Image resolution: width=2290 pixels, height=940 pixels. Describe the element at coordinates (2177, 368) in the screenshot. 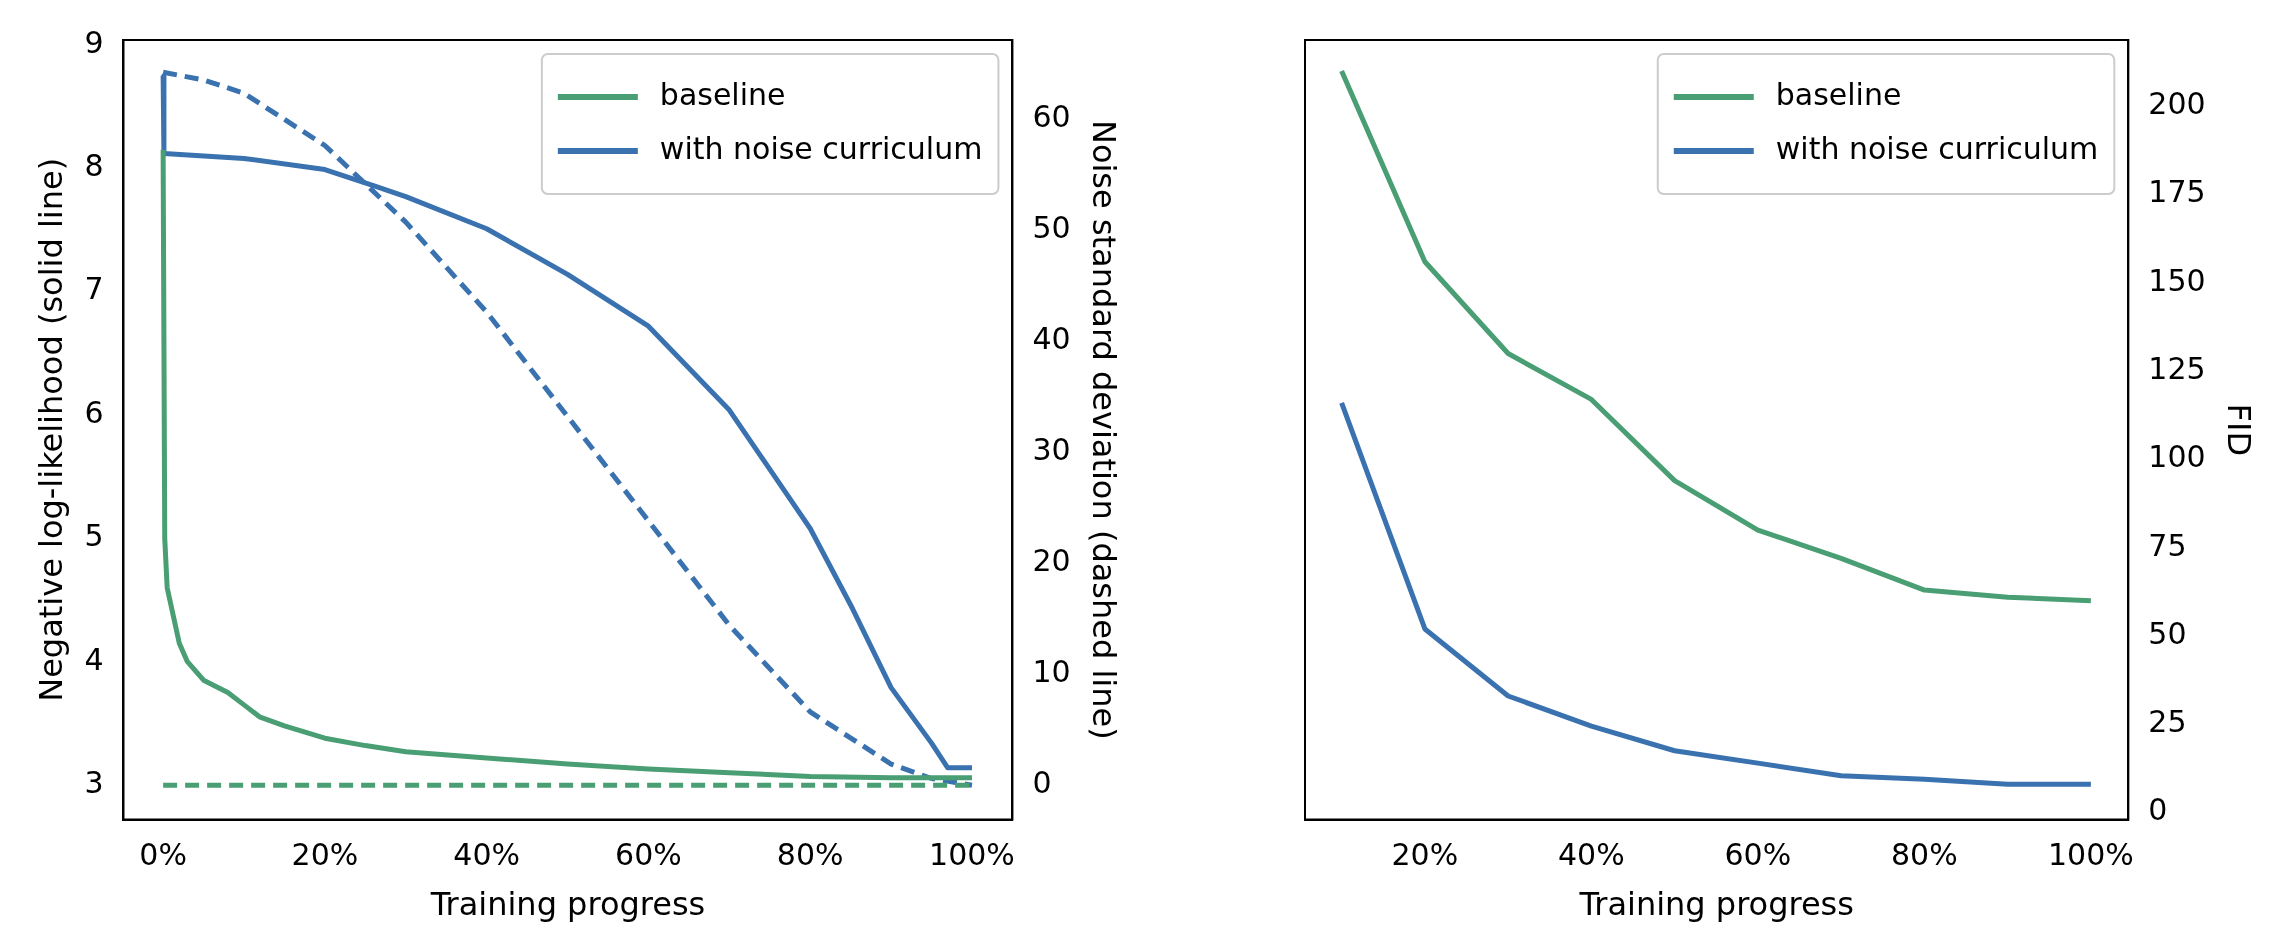

I see `y2-tick-label: 125` at that location.